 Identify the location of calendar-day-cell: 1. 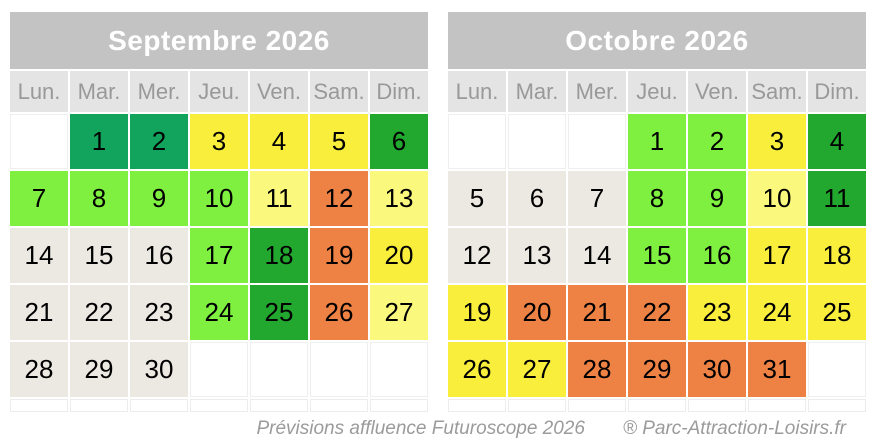
(99, 141).